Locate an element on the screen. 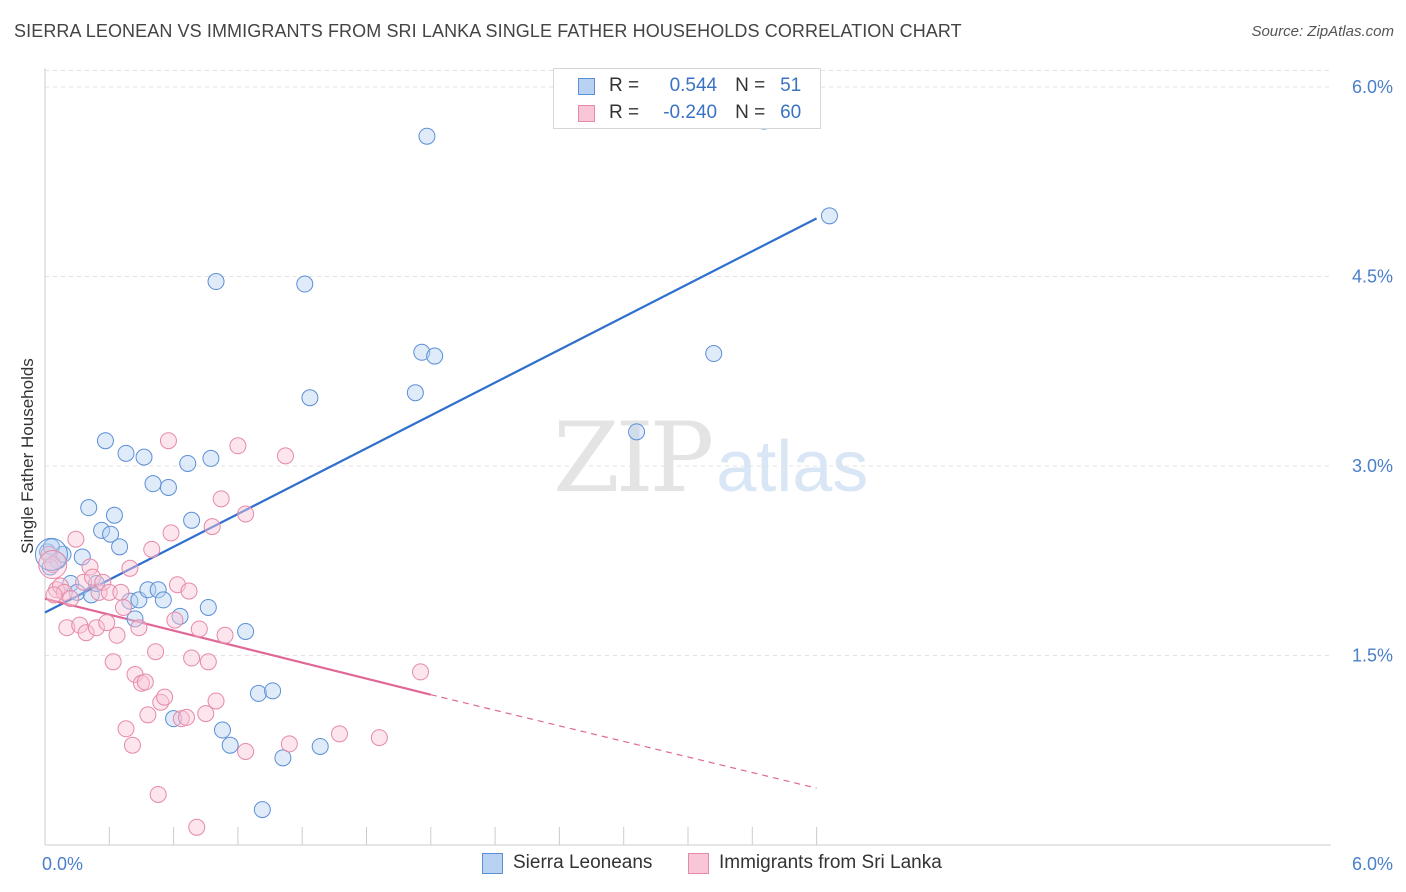 Image resolution: width=1406 pixels, height=892 pixels. watermark-zip: ZIP is located at coordinates (633, 458).